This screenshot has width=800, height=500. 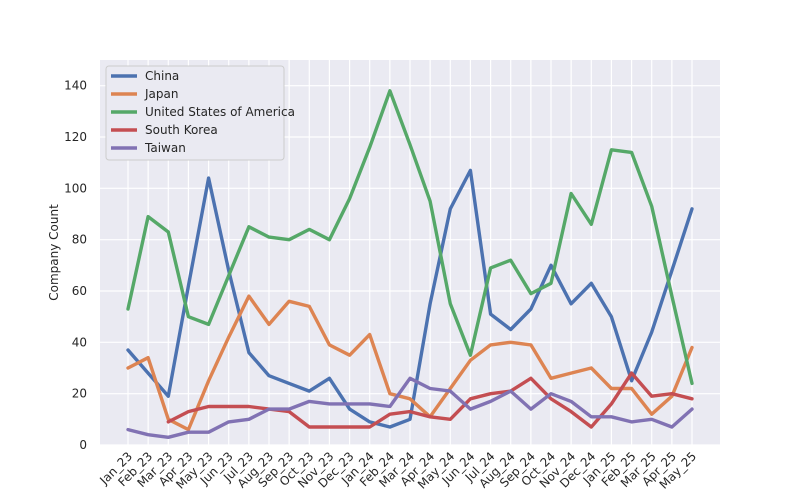 I want to click on y-tick-label: 80, so click(x=79, y=240).